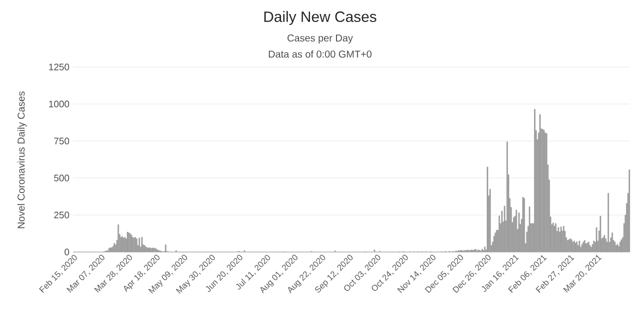 The width and height of the screenshot is (640, 321). What do you see at coordinates (67, 252) in the screenshot?
I see `y-tick-label: 0` at bounding box center [67, 252].